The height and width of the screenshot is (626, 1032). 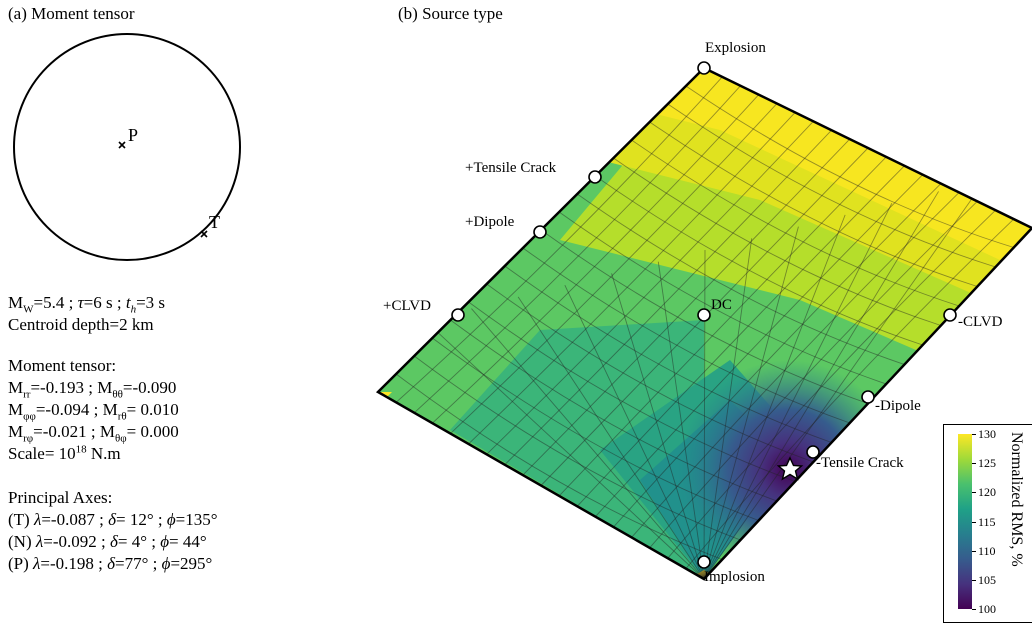 What do you see at coordinates (813, 452) in the screenshot?
I see `tensile-minus-point` at bounding box center [813, 452].